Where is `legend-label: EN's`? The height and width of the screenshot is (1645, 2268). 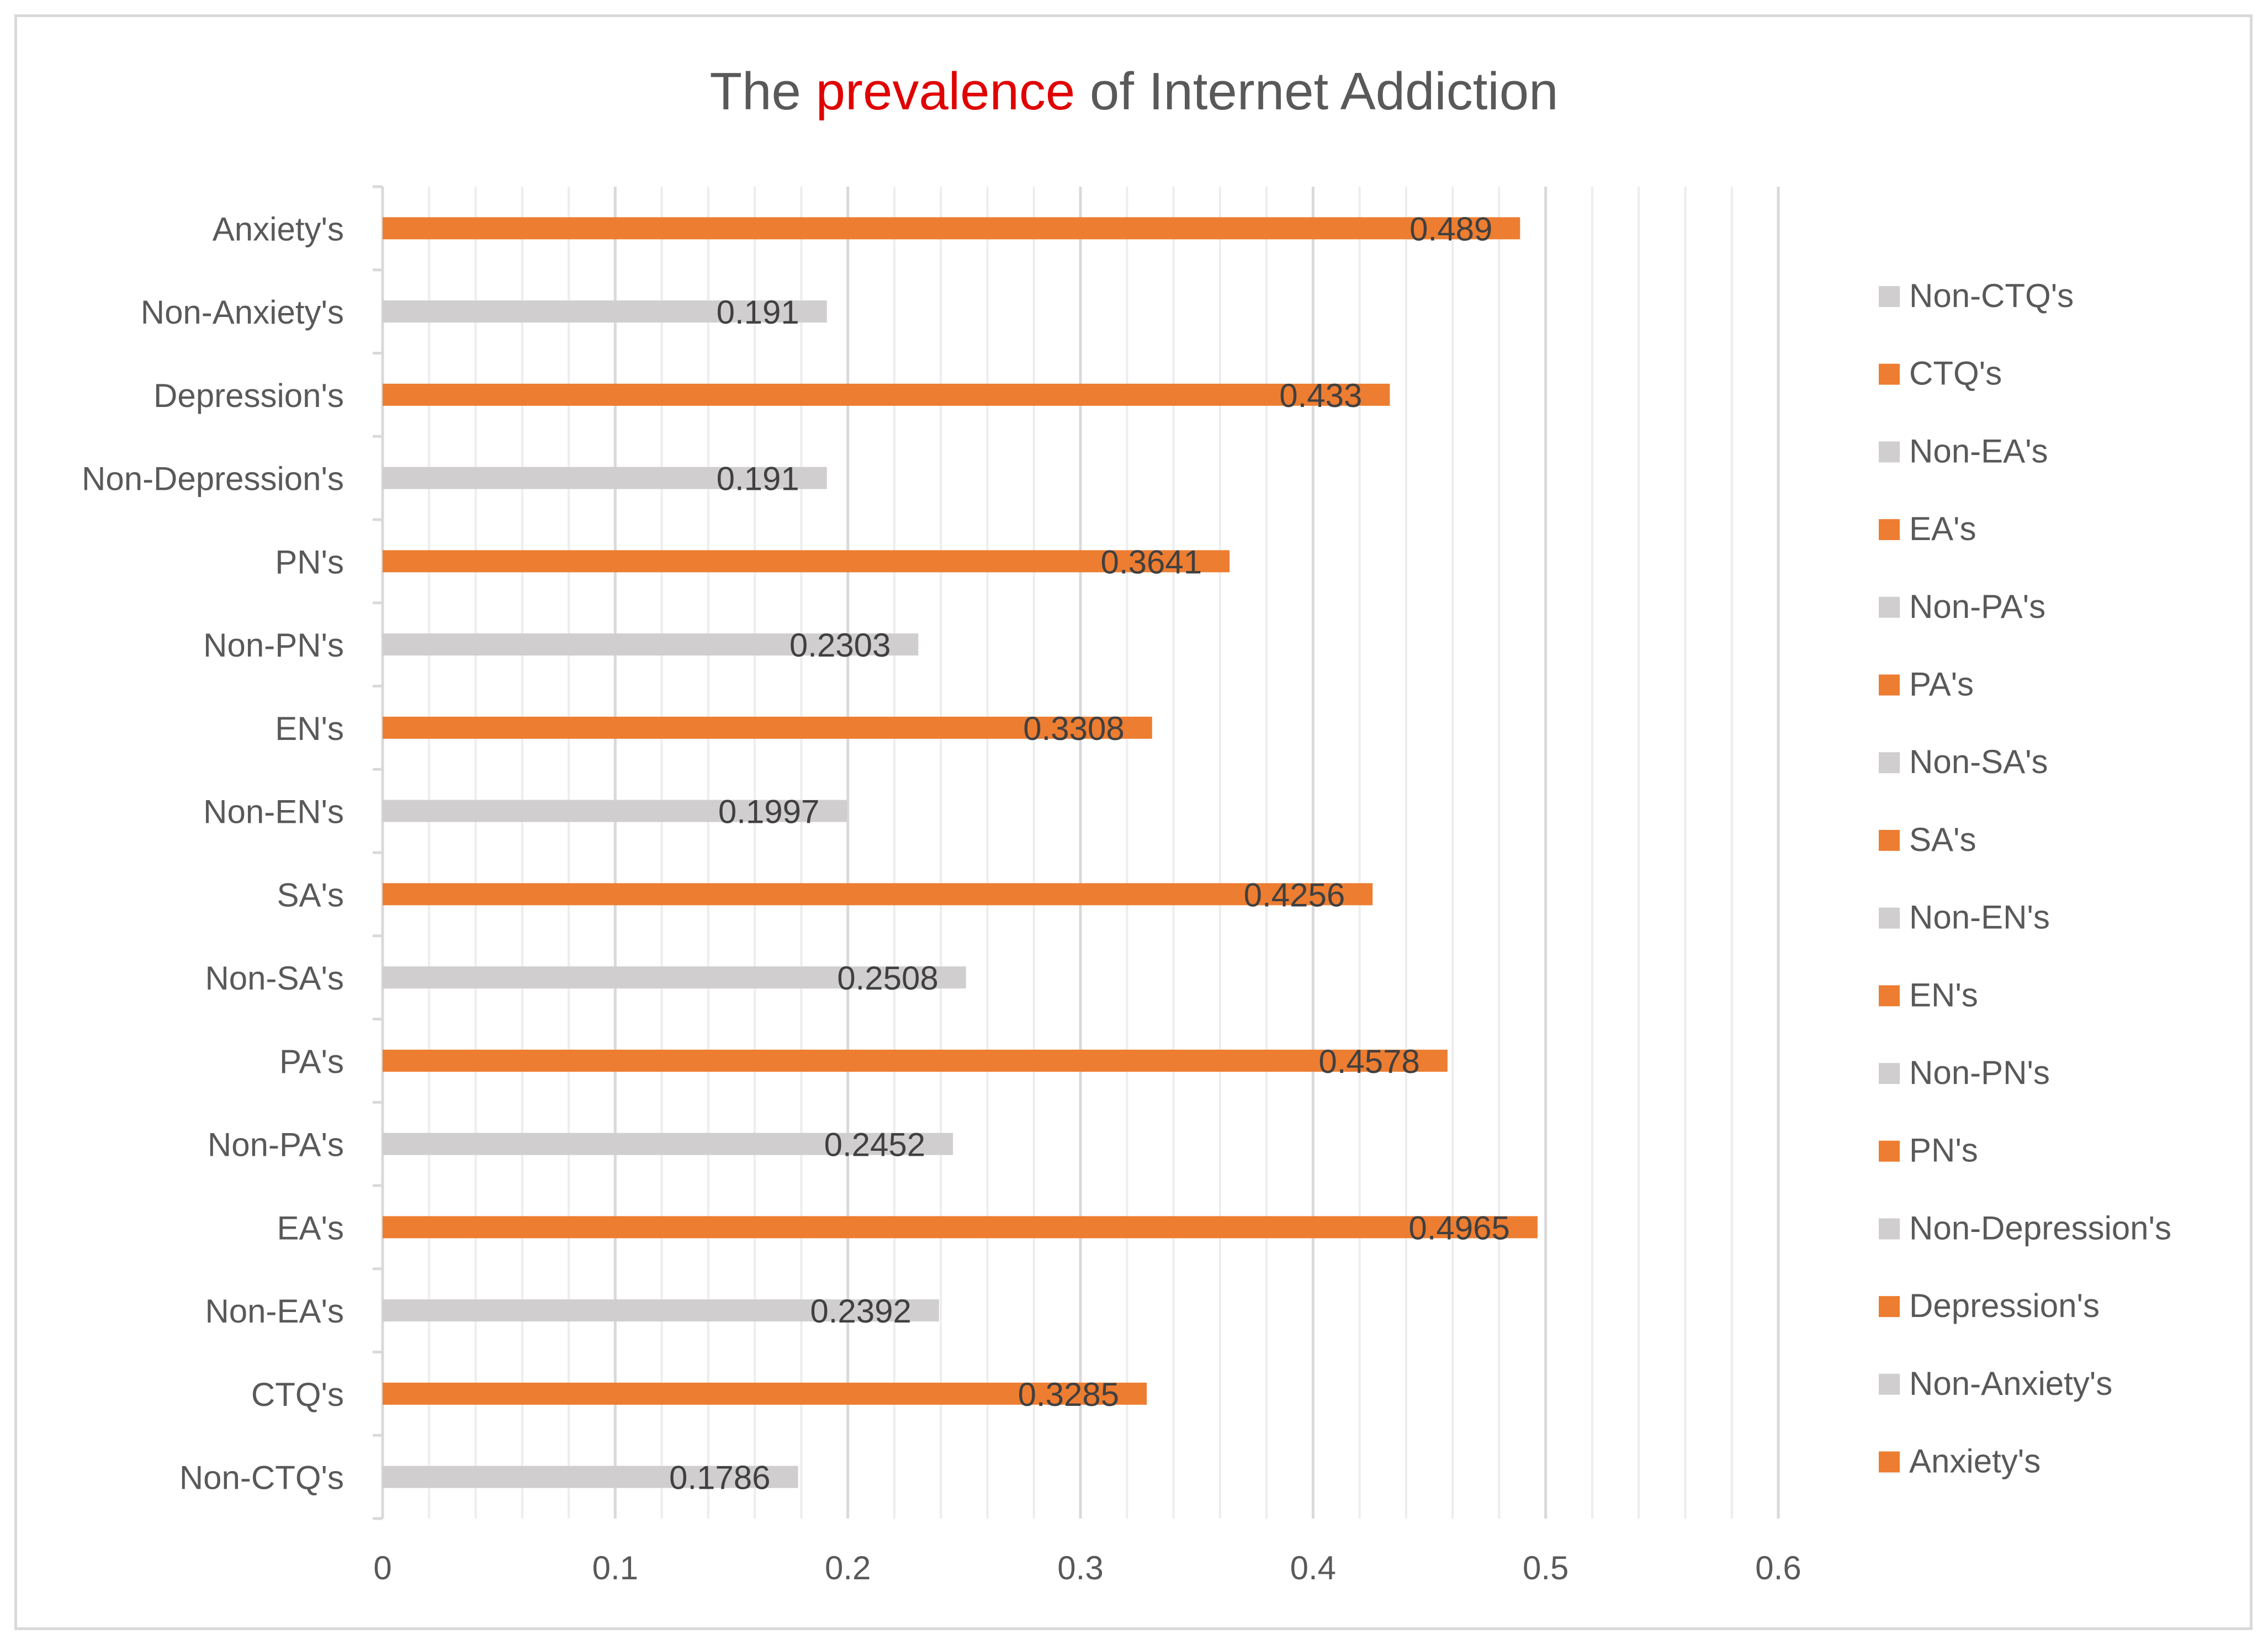
legend-label: EN's is located at coordinates (1944, 994).